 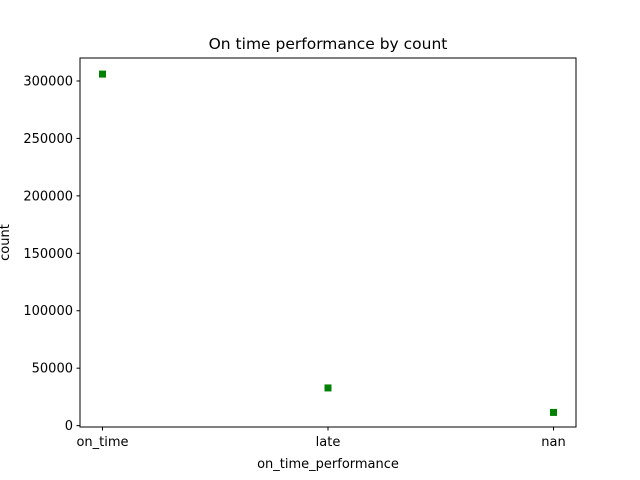 I want to click on y-tick-label: 100000, so click(x=48, y=311).